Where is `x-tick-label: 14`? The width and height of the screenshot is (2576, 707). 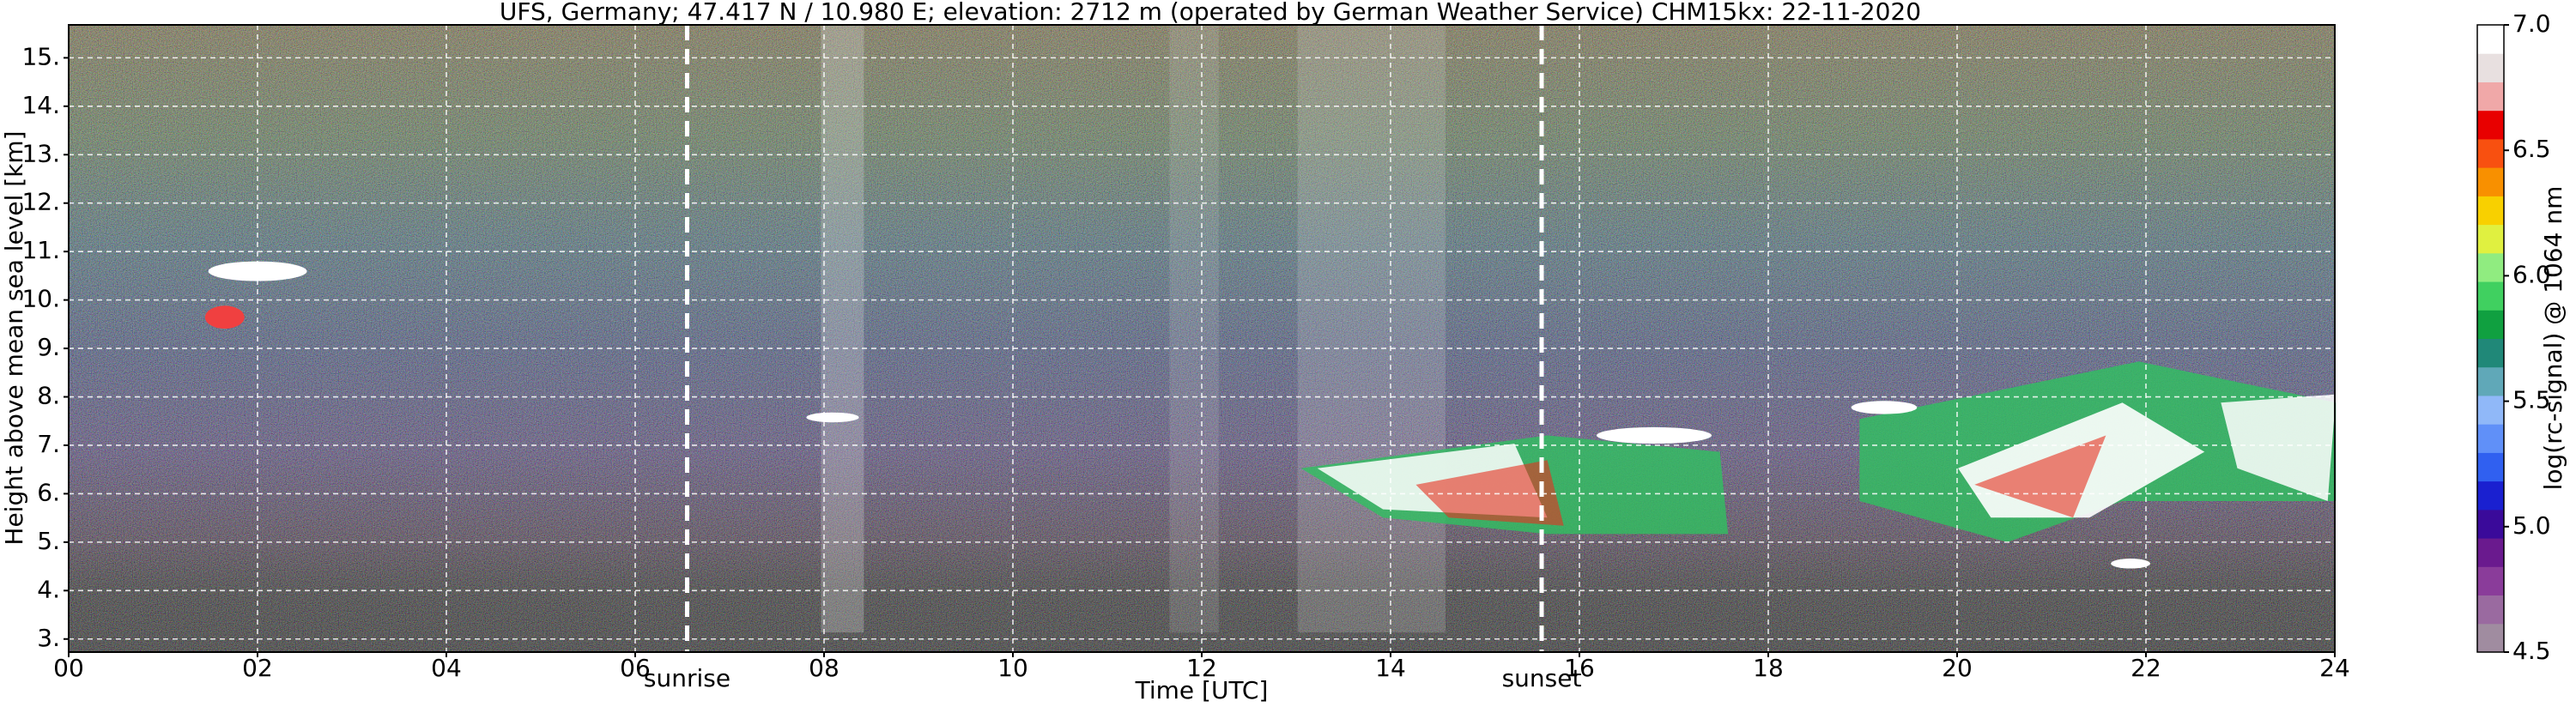 x-tick-label: 14 is located at coordinates (1390, 668).